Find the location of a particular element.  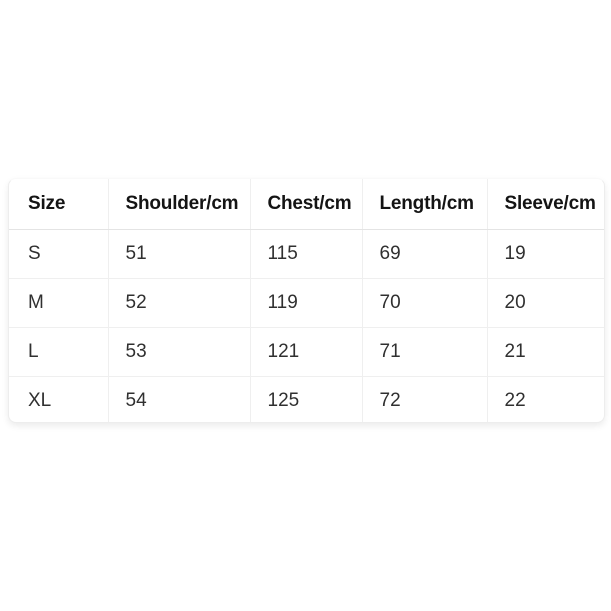

header-cell-chest: Chest/cm is located at coordinates (305, 204).